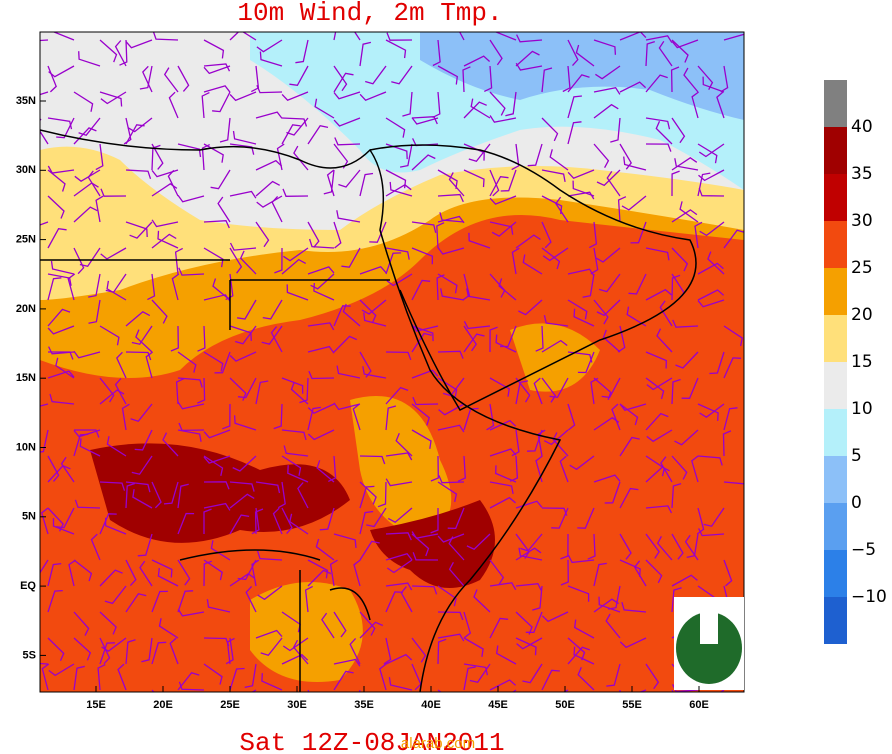  What do you see at coordinates (29, 655) in the screenshot?
I see `lat-label: 5S` at bounding box center [29, 655].